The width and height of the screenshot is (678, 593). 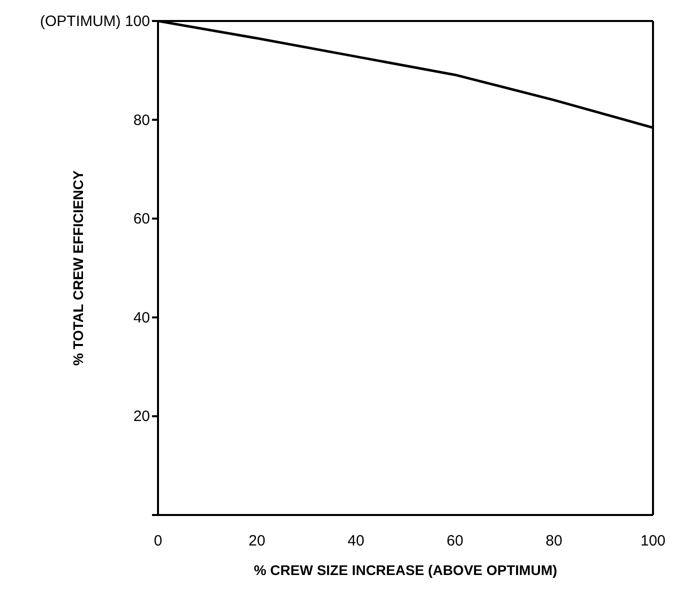 What do you see at coordinates (141, 120) in the screenshot?
I see `y-tick-label: 80` at bounding box center [141, 120].